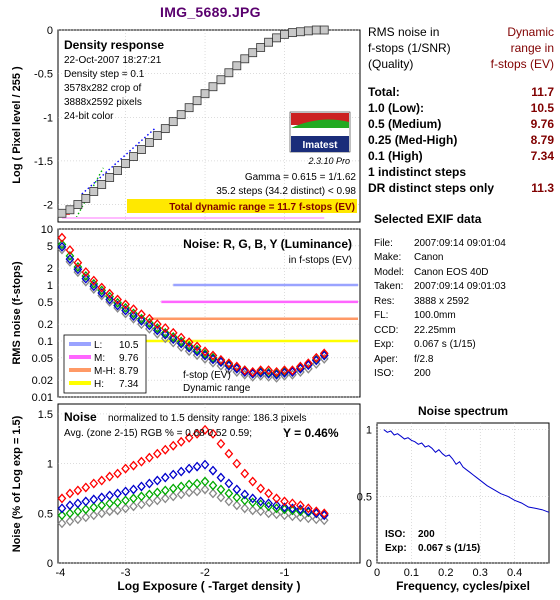 The image size is (560, 600). I want to click on page-title: IMG_5689.JPG, so click(210, 12).